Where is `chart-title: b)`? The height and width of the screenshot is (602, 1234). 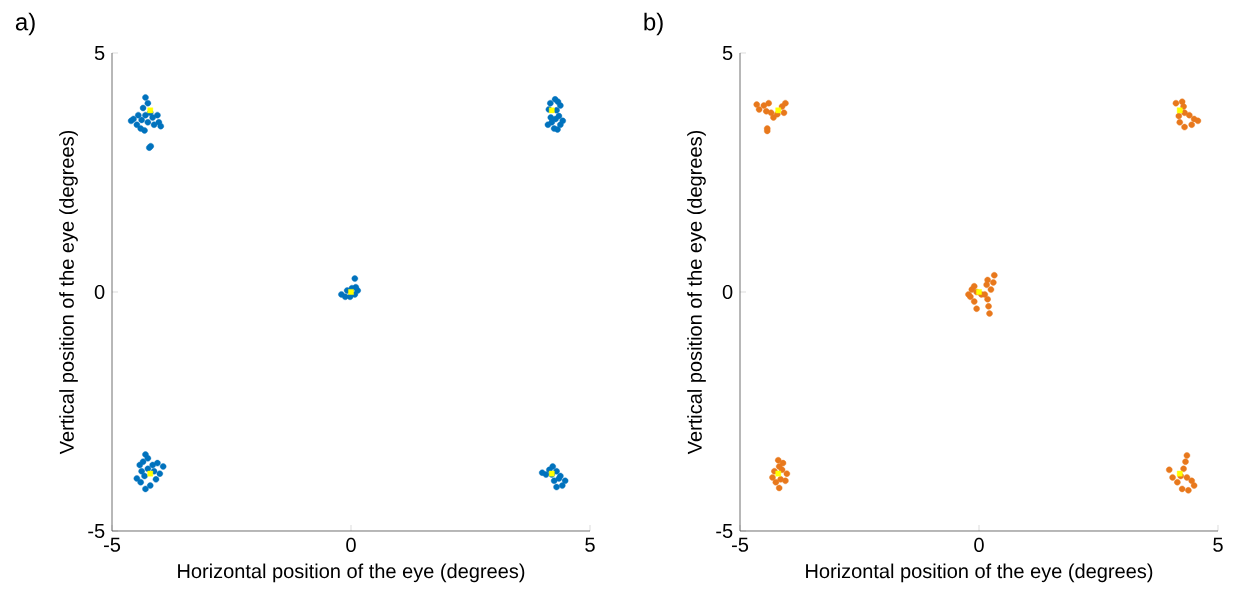 chart-title: b) is located at coordinates (653, 24).